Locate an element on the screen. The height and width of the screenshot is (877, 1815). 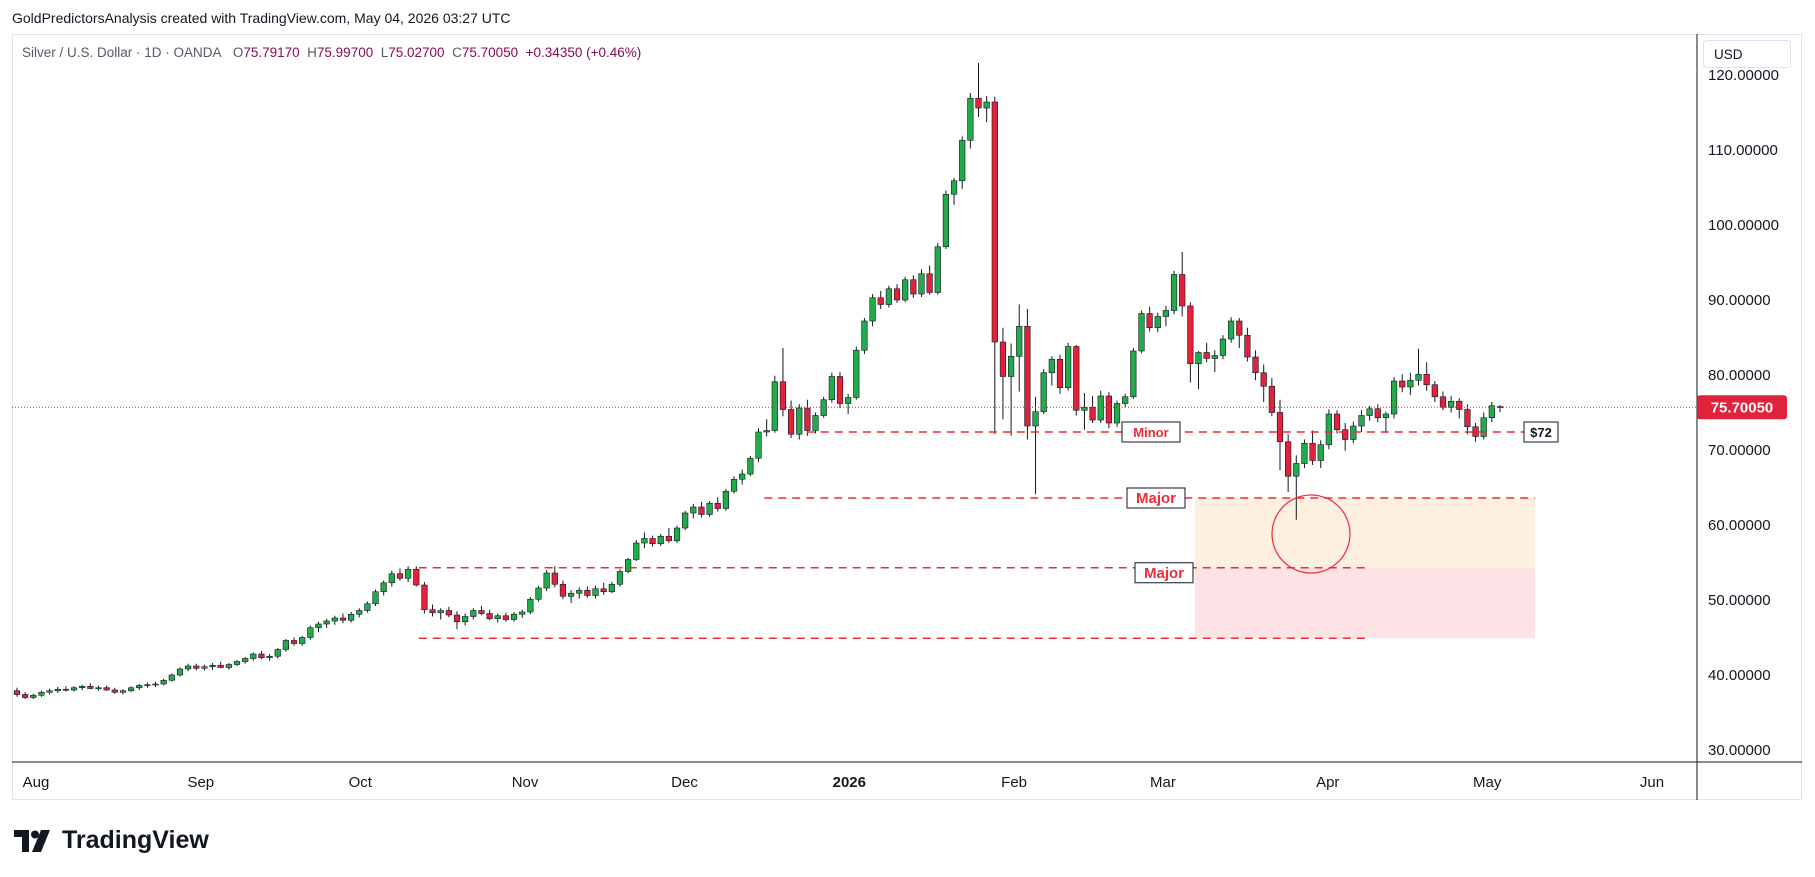
level-label-text: Major is located at coordinates (1164, 573).